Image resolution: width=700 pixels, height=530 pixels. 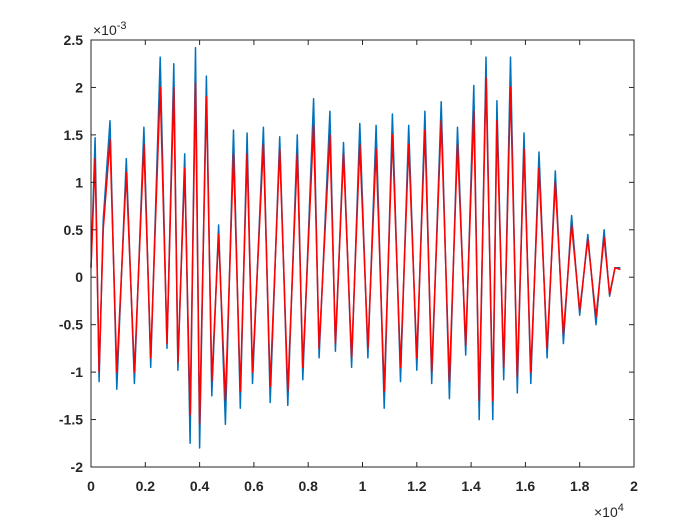 What do you see at coordinates (71, 420) in the screenshot?
I see `y-tick-label: -1.5` at bounding box center [71, 420].